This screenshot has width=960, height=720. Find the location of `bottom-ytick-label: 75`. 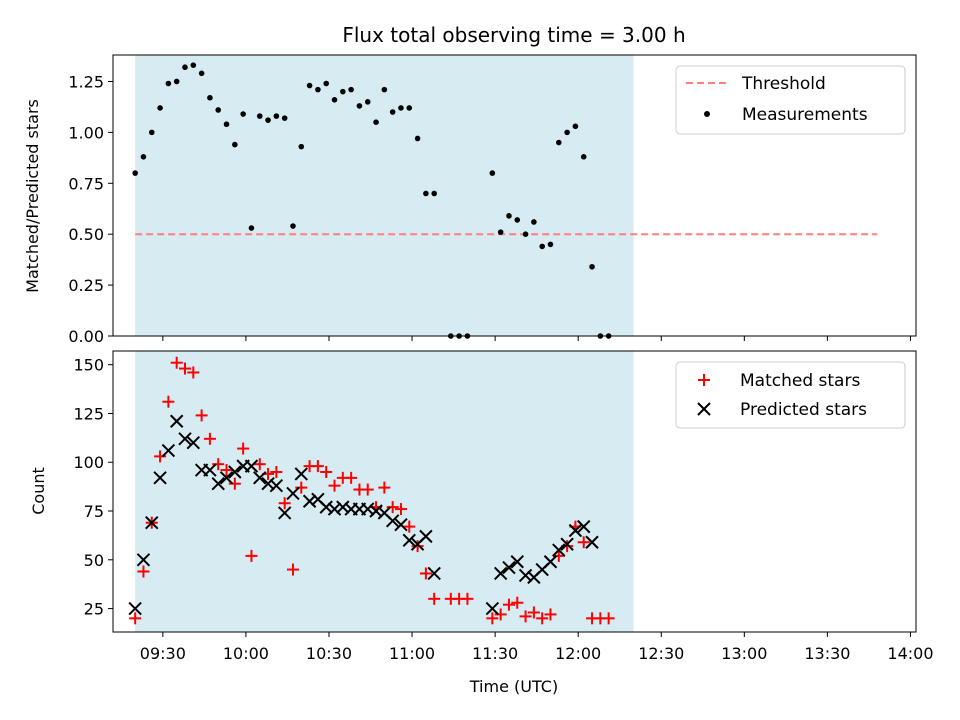

bottom-ytick-label: 75 is located at coordinates (94, 511).